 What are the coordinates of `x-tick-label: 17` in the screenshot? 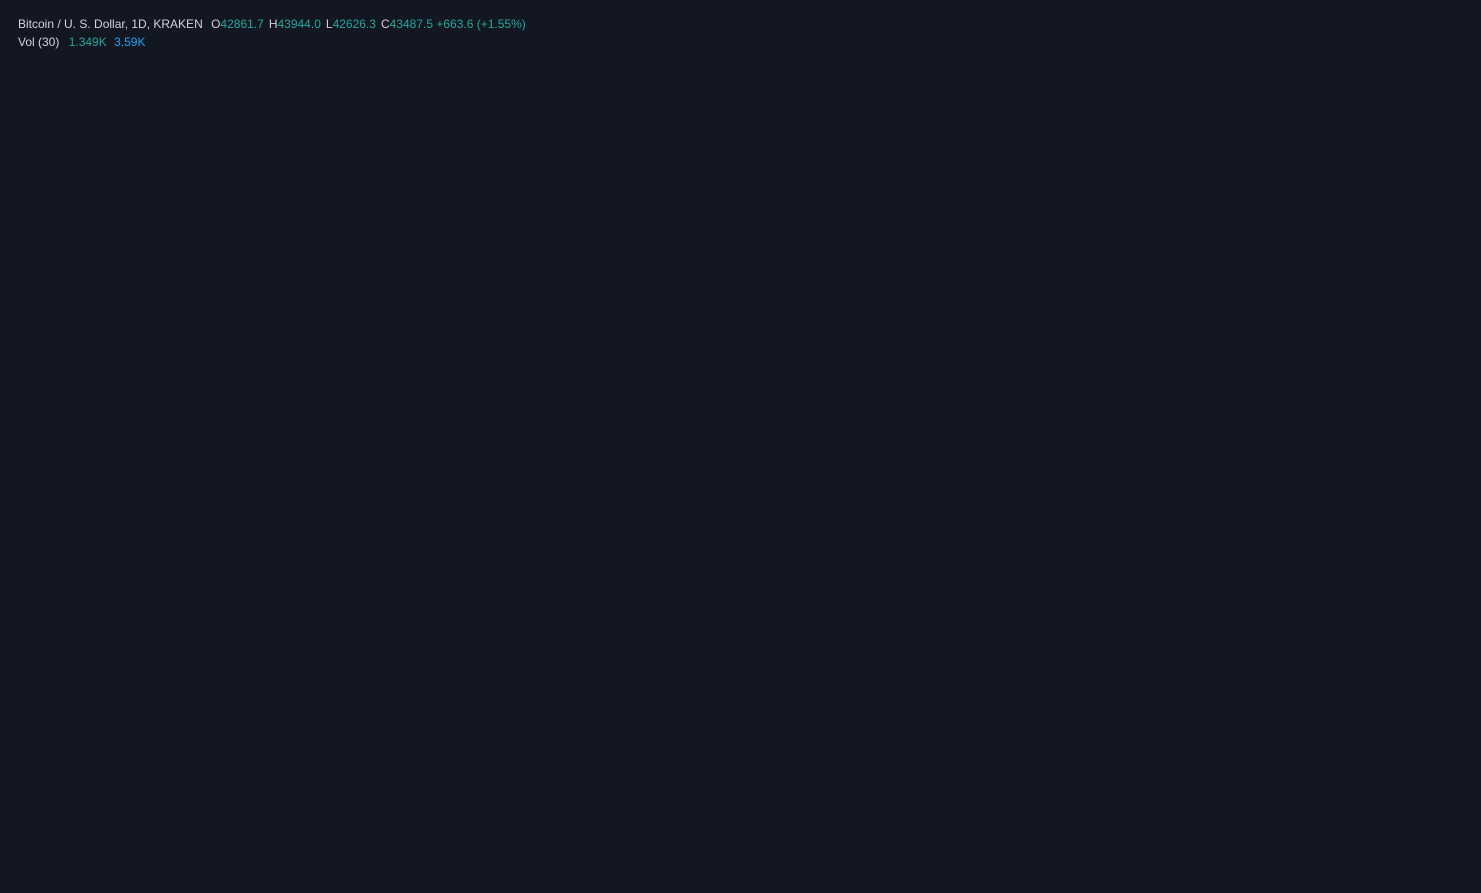 It's located at (618, 843).